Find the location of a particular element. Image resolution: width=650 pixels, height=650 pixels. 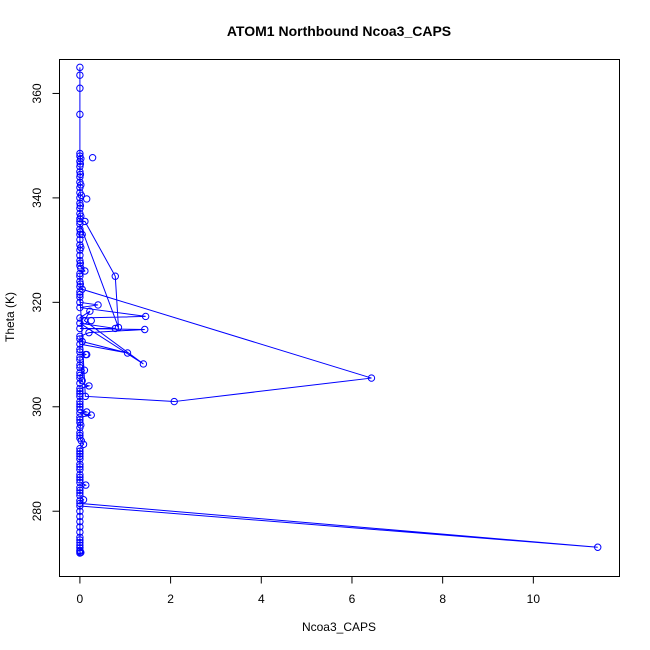

y-tick-label: 340 is located at coordinates (37, 198).